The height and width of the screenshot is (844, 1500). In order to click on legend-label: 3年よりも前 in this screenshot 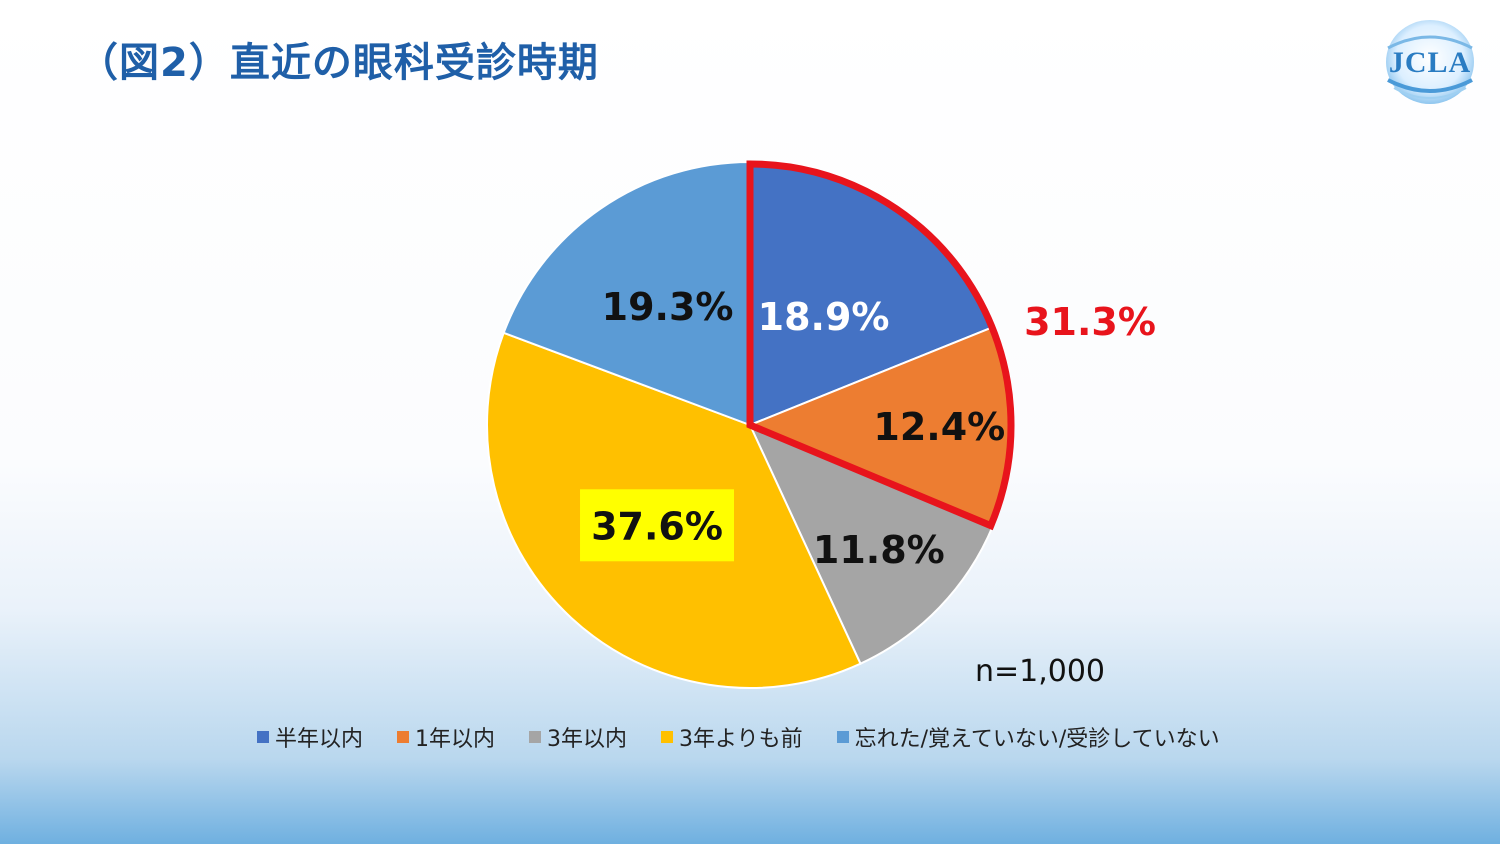, I will do `click(741, 739)`.